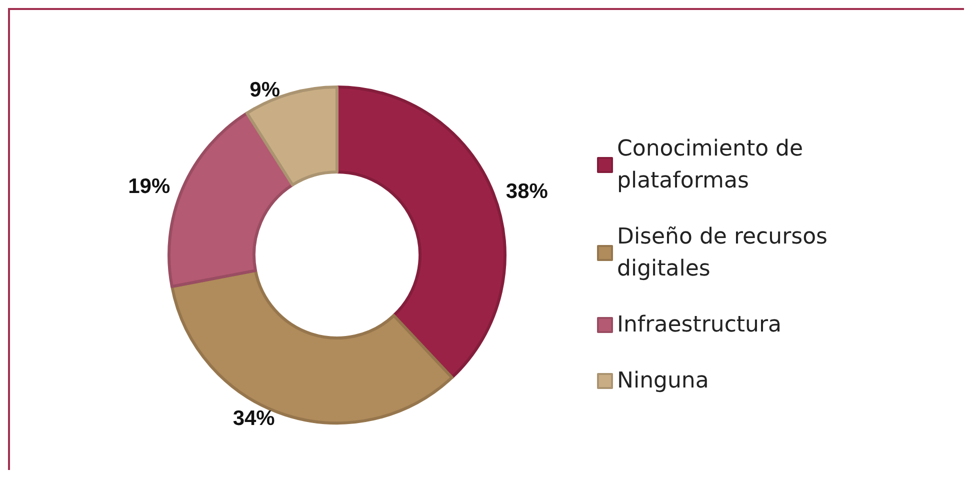 The image size is (972, 478). I want to click on legend-label: Conocimiento de plataformas, so click(713, 165).